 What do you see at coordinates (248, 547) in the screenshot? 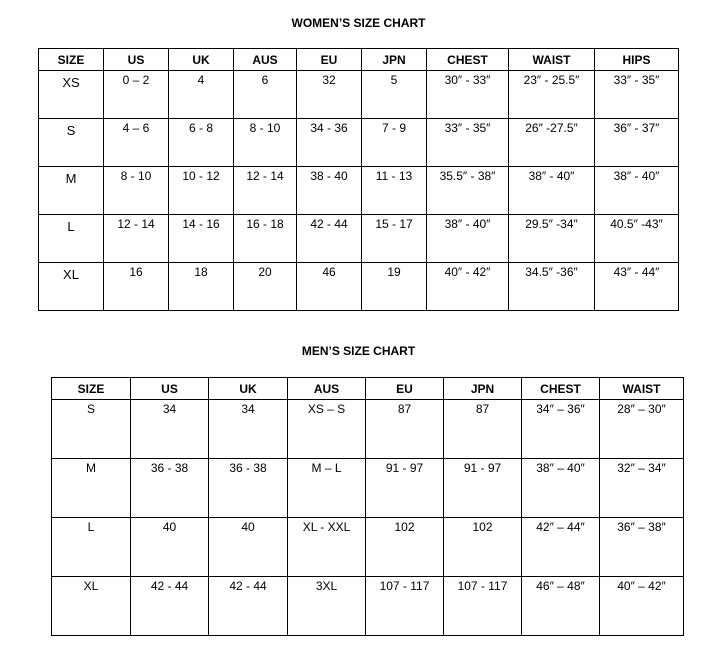
I see `cell-uk: 40` at bounding box center [248, 547].